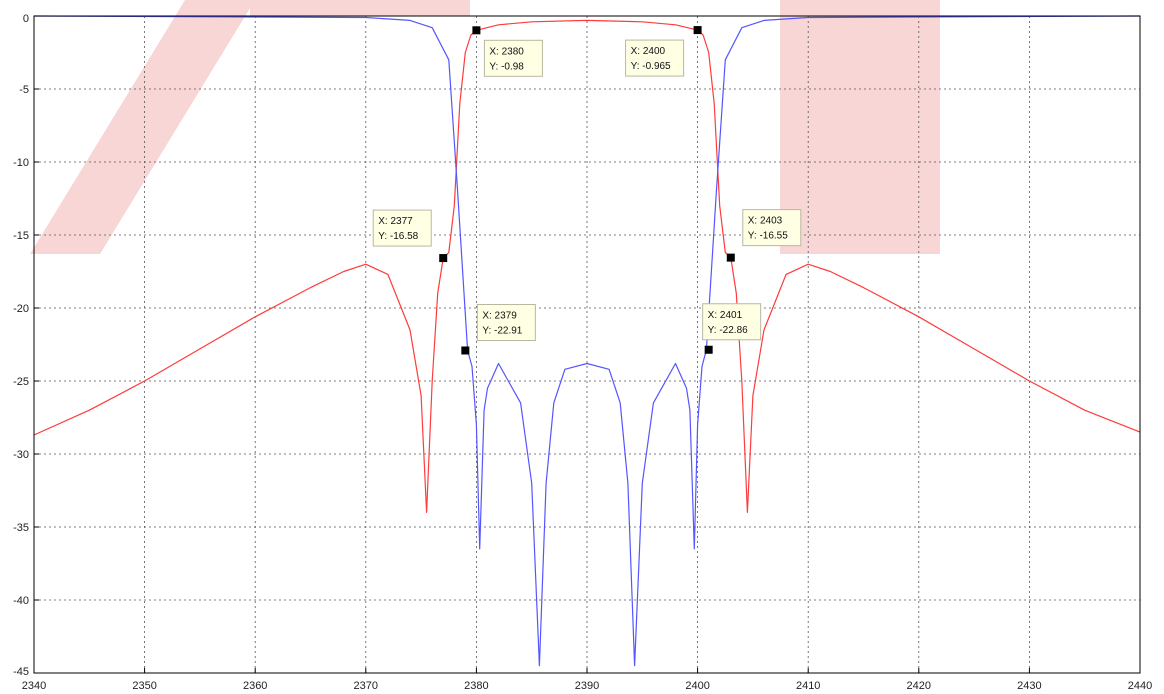 The height and width of the screenshot is (694, 1164). Describe the element at coordinates (21, 382) in the screenshot. I see `y-tick-label: -25` at that location.